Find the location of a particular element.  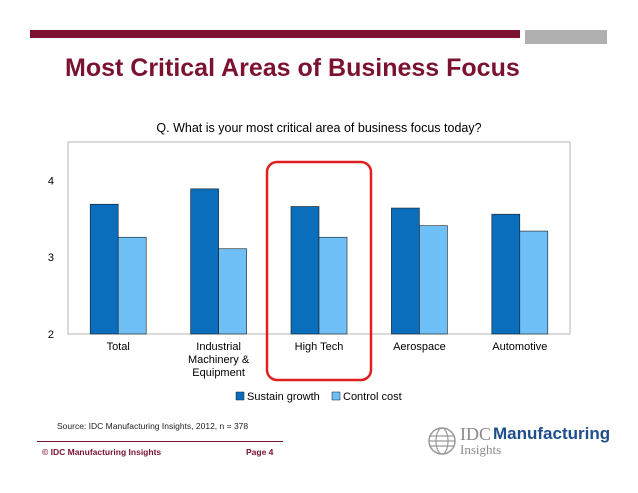

header-grey-block is located at coordinates (566, 37).